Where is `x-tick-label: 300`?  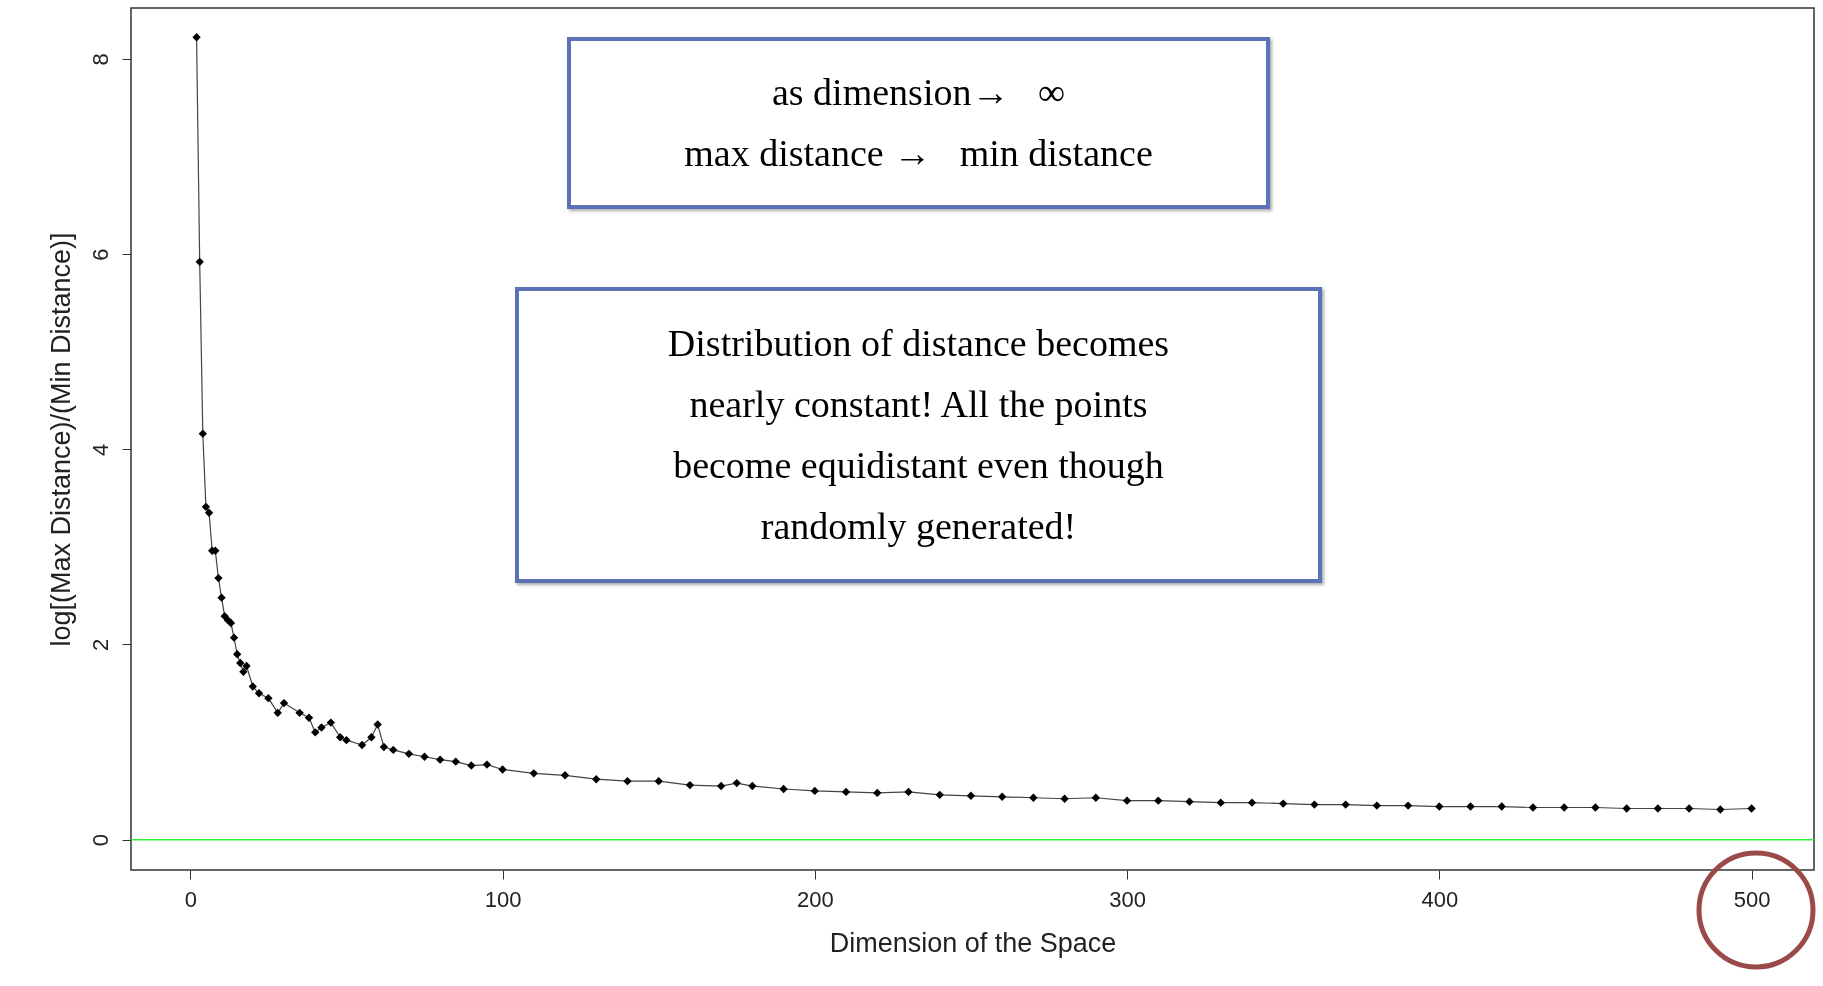
x-tick-label: 300 is located at coordinates (1127, 899).